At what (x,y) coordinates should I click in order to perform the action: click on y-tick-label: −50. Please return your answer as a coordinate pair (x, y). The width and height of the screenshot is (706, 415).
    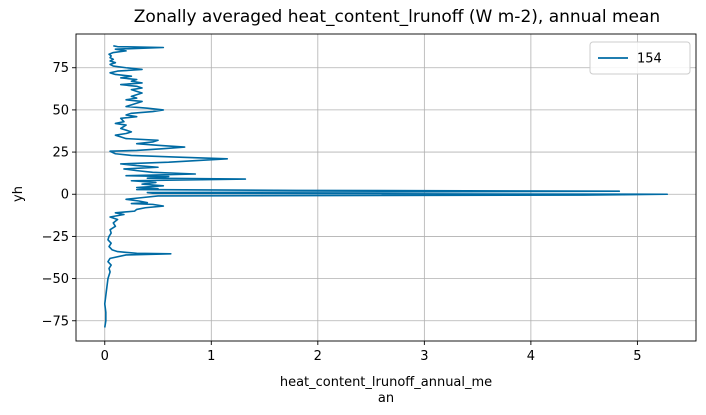
    Looking at the image, I should click on (55, 279).